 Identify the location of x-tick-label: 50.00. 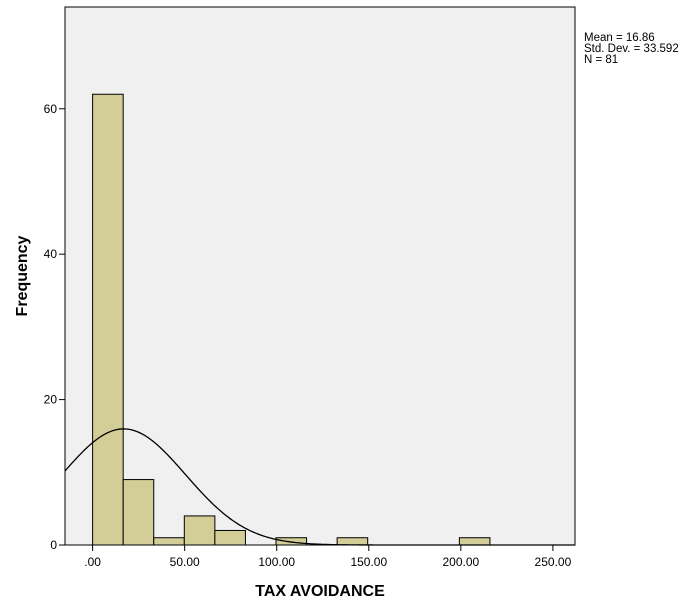
(185, 562).